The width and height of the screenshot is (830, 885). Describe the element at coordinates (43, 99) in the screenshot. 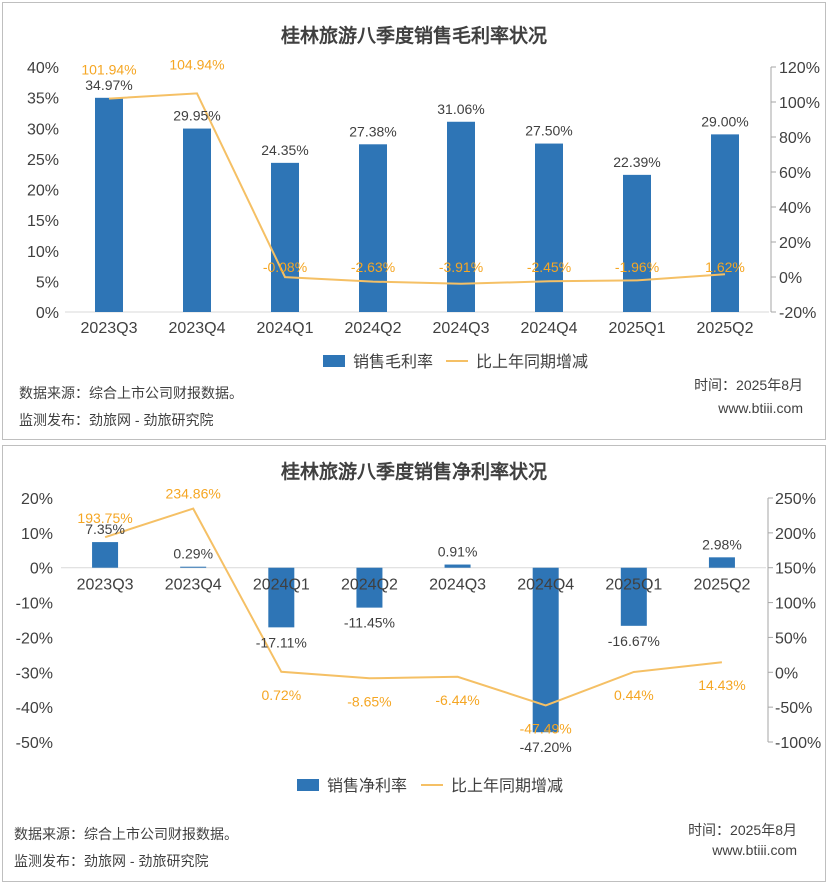

I see `left-axis-tick-label: 35%` at that location.